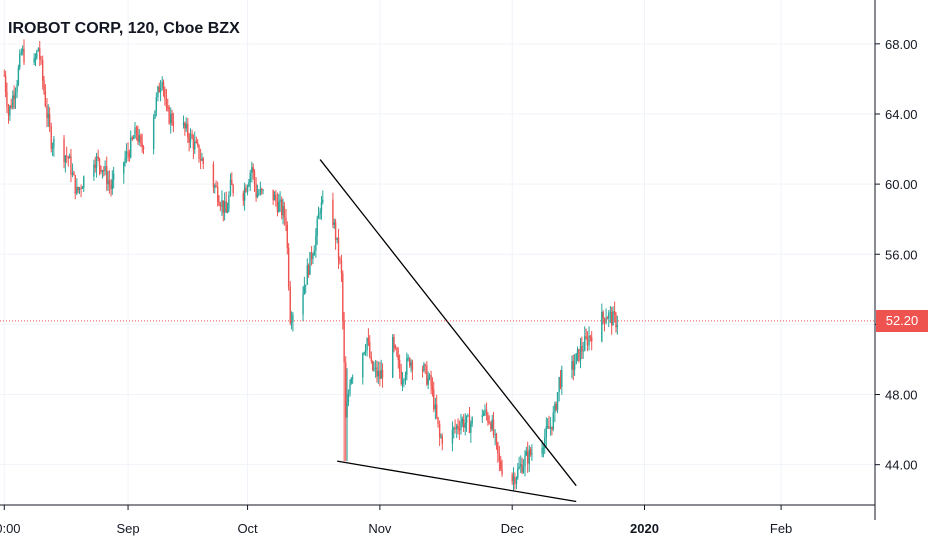  What do you see at coordinates (457, 481) in the screenshot?
I see `support-trendline` at bounding box center [457, 481].